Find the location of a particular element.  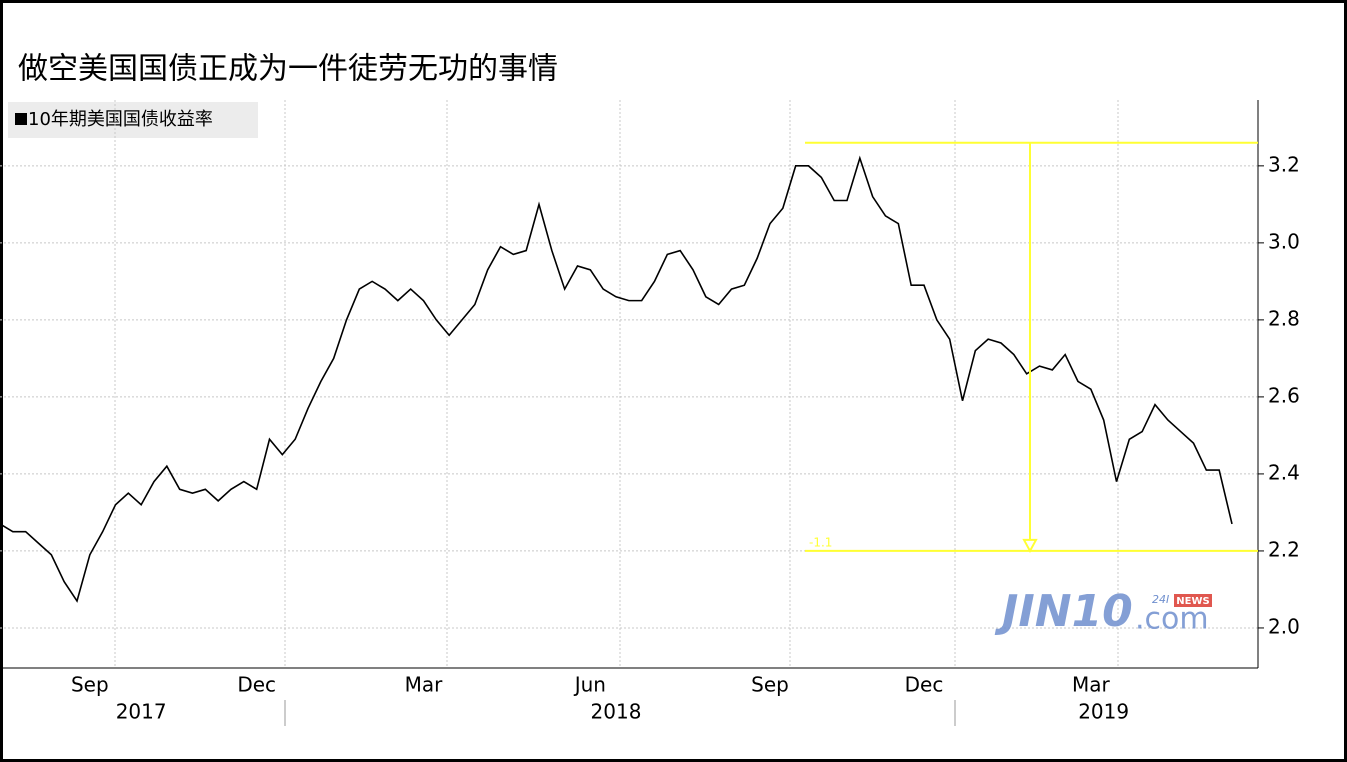

y-tick-label: 2.2 is located at coordinates (1284, 549).